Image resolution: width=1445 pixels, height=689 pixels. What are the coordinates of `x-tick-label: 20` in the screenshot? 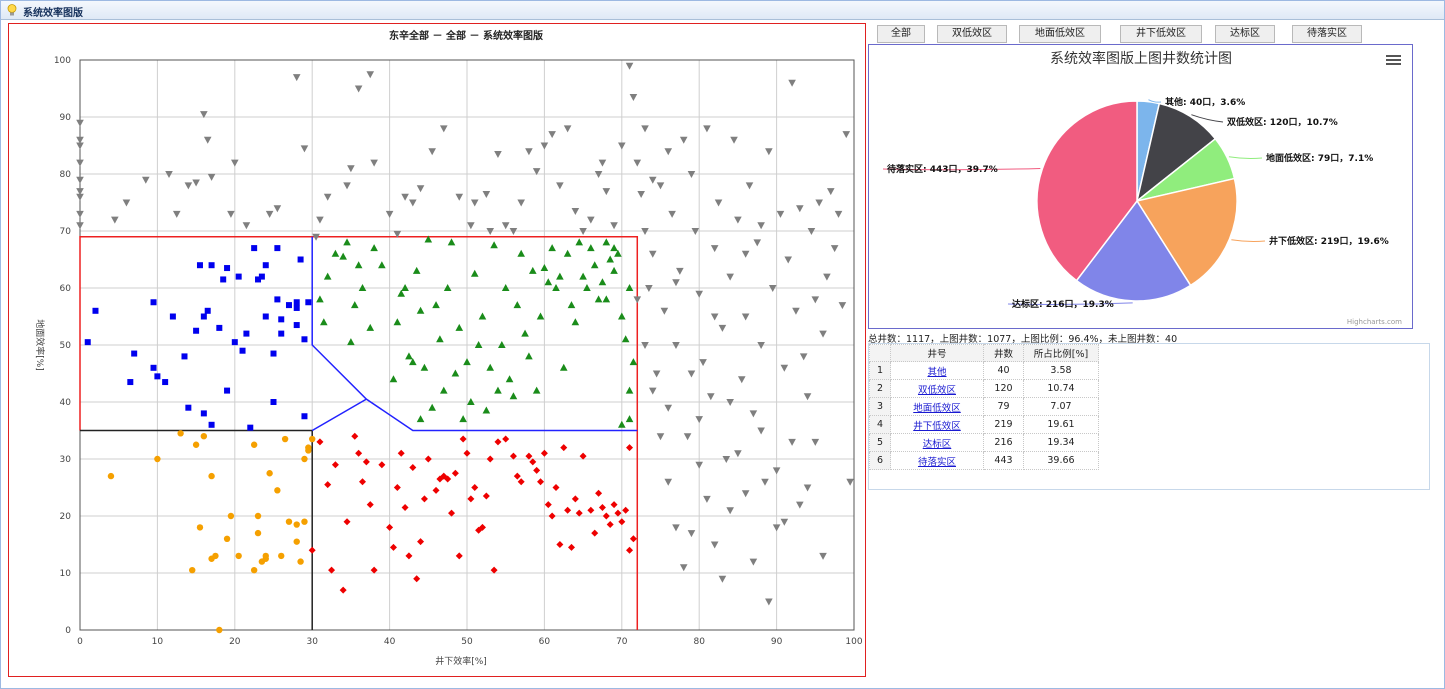 It's located at (235, 642).